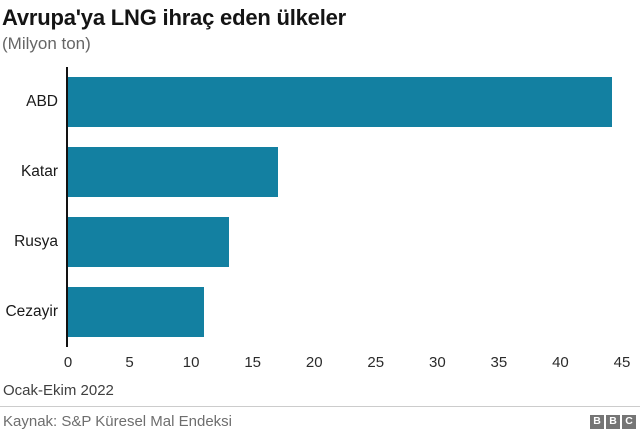 Image resolution: width=640 pixels, height=433 pixels. What do you see at coordinates (68, 362) in the screenshot?
I see `x-tick-label: 0` at bounding box center [68, 362].